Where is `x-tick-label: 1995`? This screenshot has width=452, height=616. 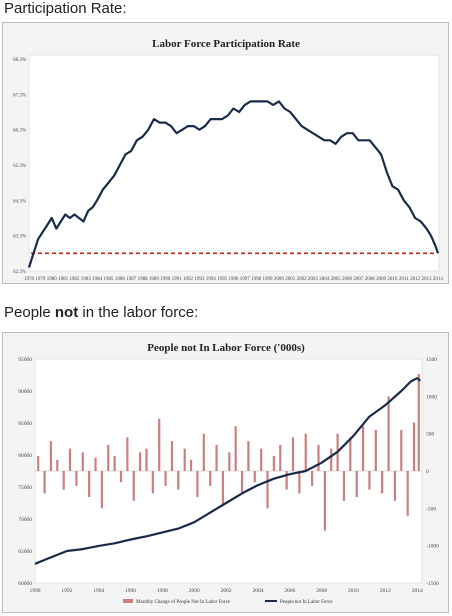
x-tick-label: 1995 is located at coordinates (222, 279).